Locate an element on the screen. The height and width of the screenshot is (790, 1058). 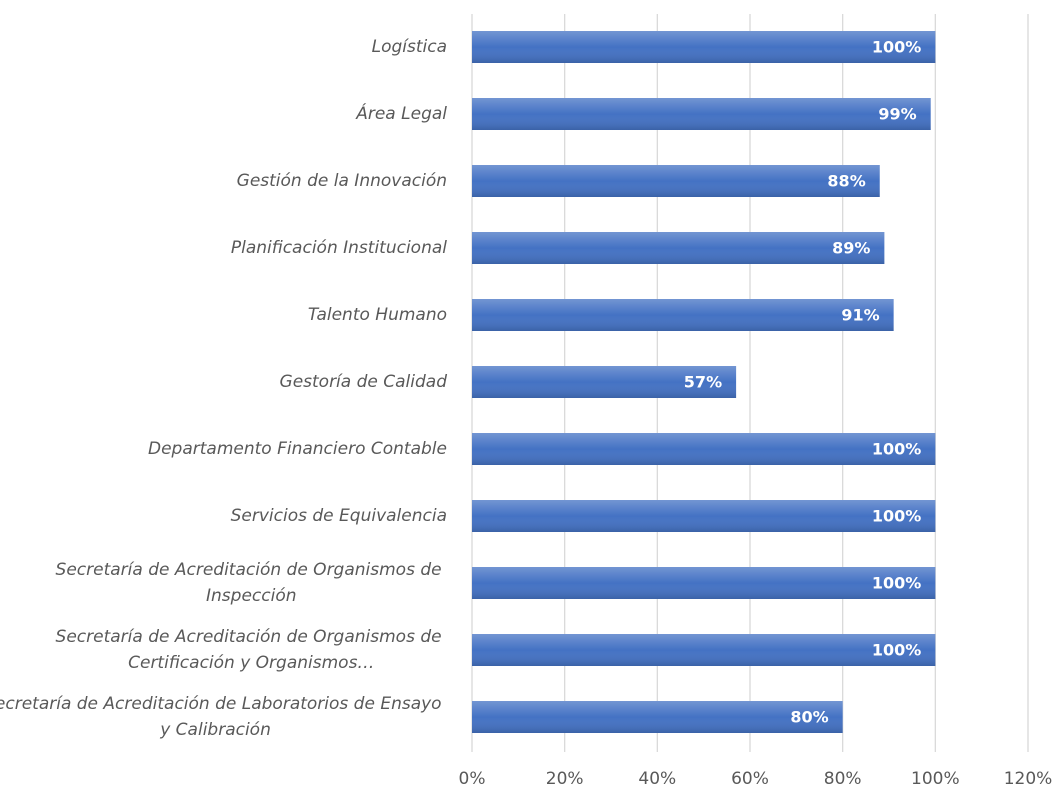
value-label: 80% is located at coordinates (809, 717).